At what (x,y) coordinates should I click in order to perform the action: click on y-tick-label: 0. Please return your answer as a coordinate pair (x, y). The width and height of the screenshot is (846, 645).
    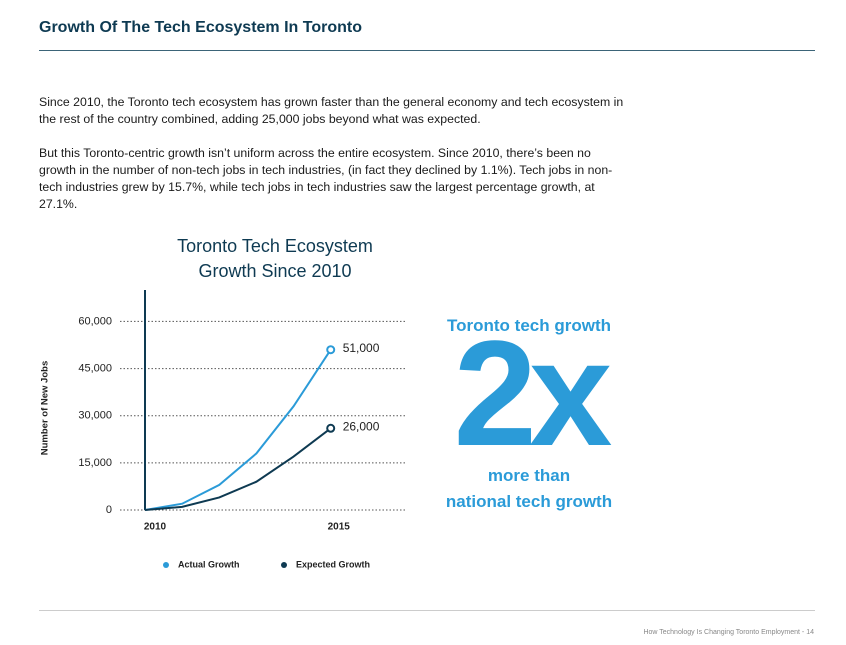
    Looking at the image, I should click on (109, 510).